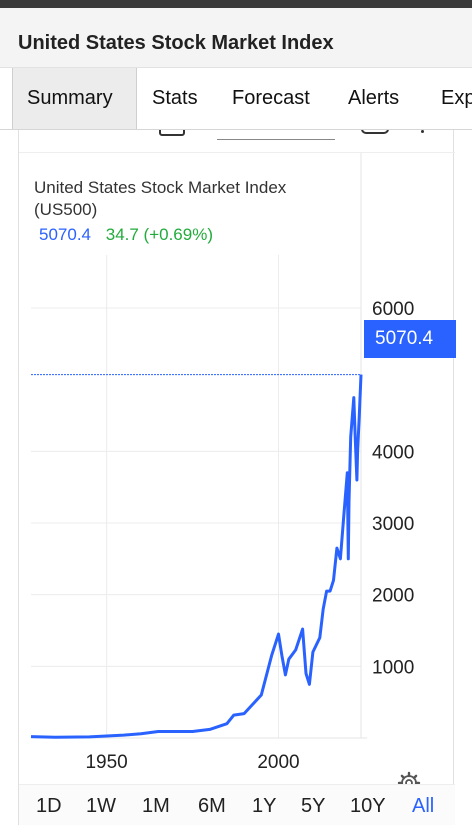 This screenshot has height=825, width=472. I want to click on x-tick-label: 2000, so click(278, 762).